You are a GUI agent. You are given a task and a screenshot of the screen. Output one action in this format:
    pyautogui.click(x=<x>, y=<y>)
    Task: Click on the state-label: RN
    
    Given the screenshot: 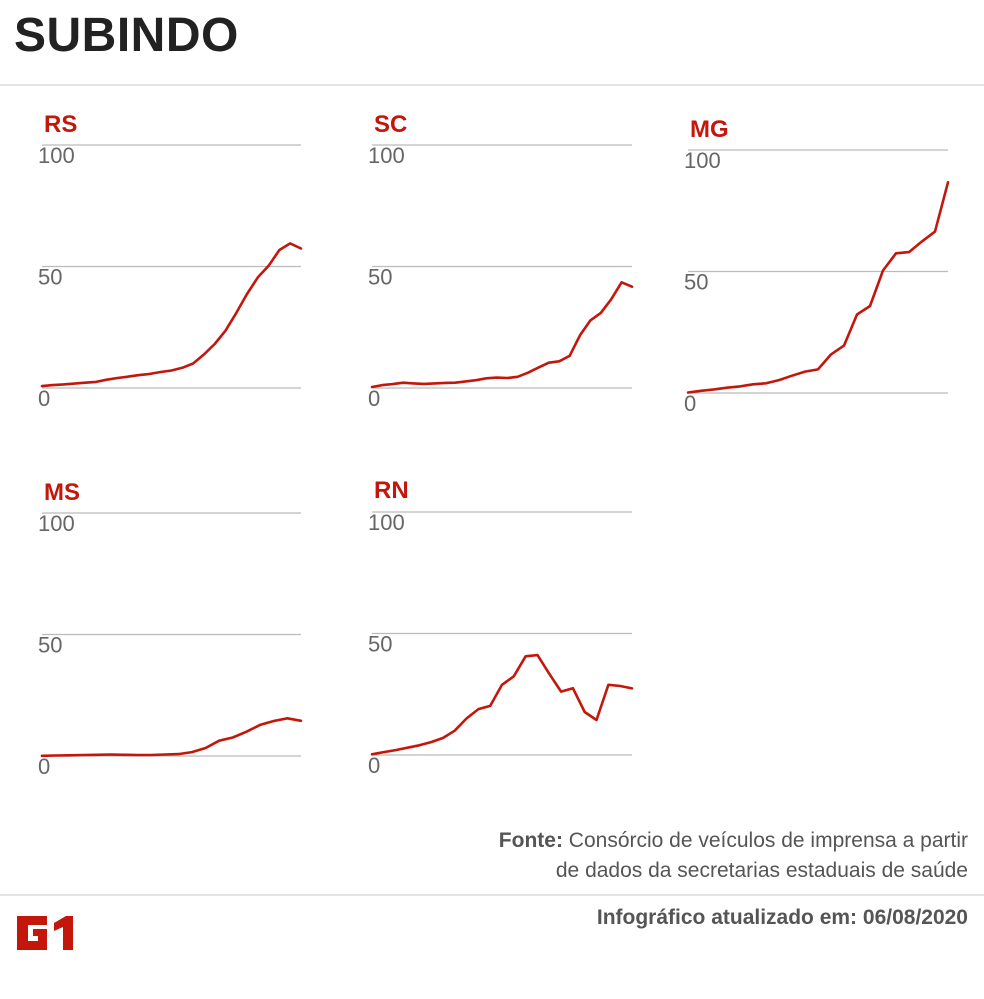 What is the action you would take?
    pyautogui.click(x=391, y=490)
    